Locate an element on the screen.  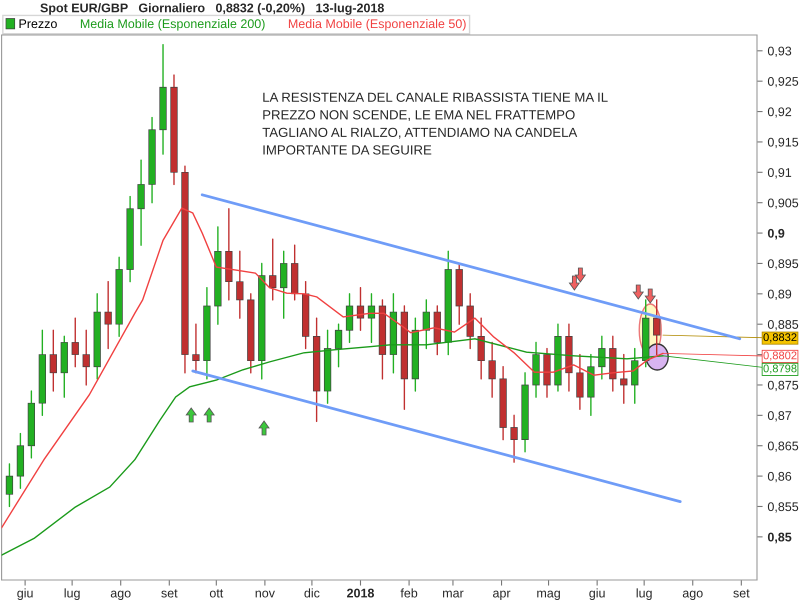
text: Media Mobile (Esponenziale 50) is located at coordinates (377, 24).